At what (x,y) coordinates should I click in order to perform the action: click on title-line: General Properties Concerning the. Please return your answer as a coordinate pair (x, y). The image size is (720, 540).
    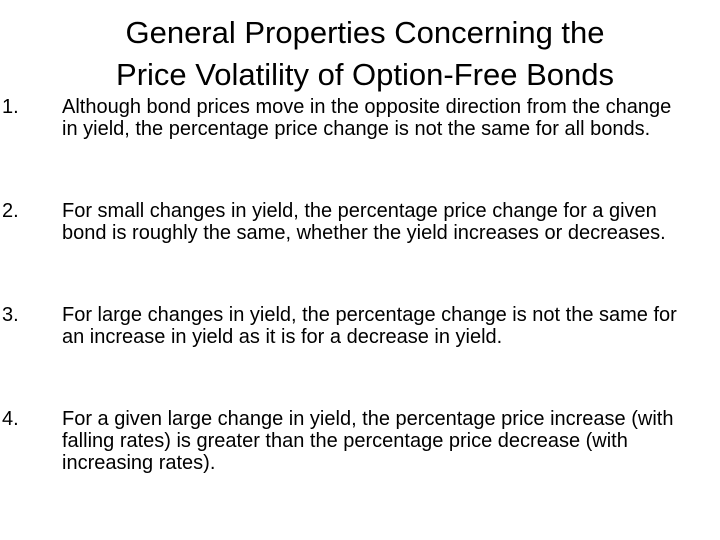
    Looking at the image, I should click on (365, 32).